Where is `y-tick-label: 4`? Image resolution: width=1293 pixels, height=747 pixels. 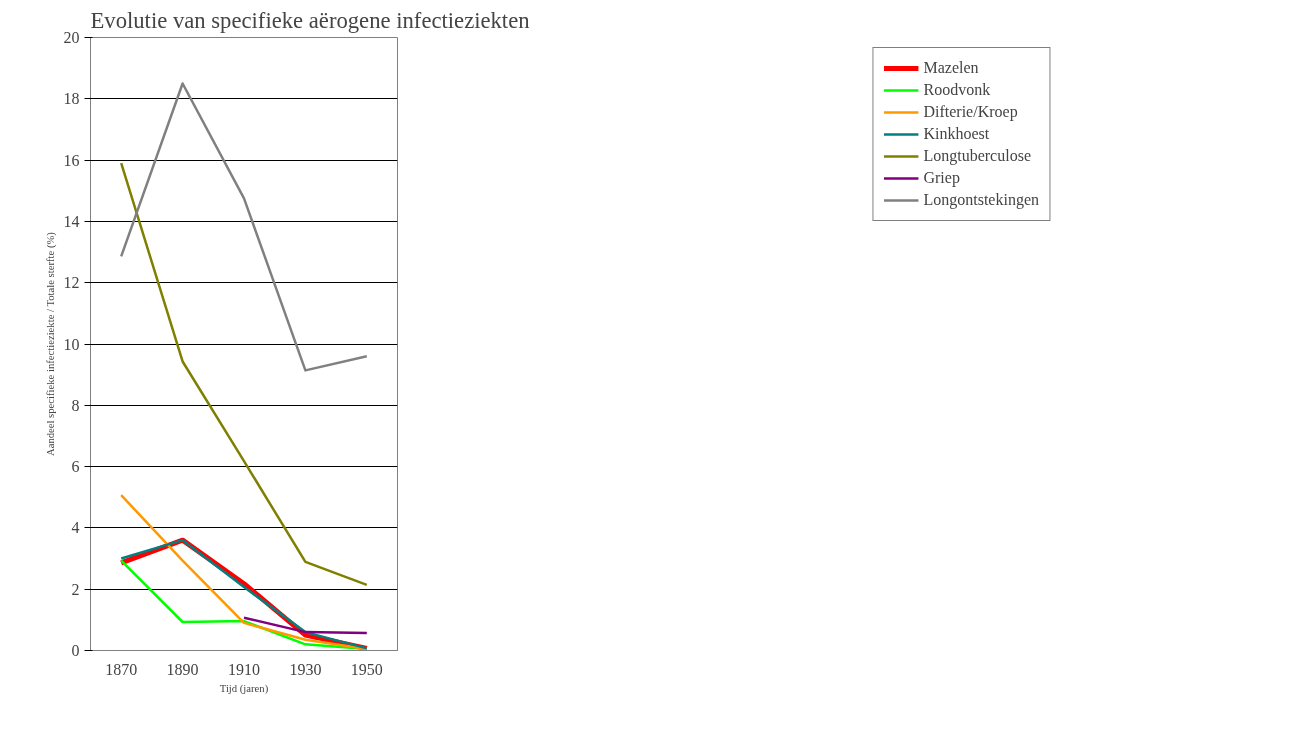 y-tick-label: 4 is located at coordinates (75, 528).